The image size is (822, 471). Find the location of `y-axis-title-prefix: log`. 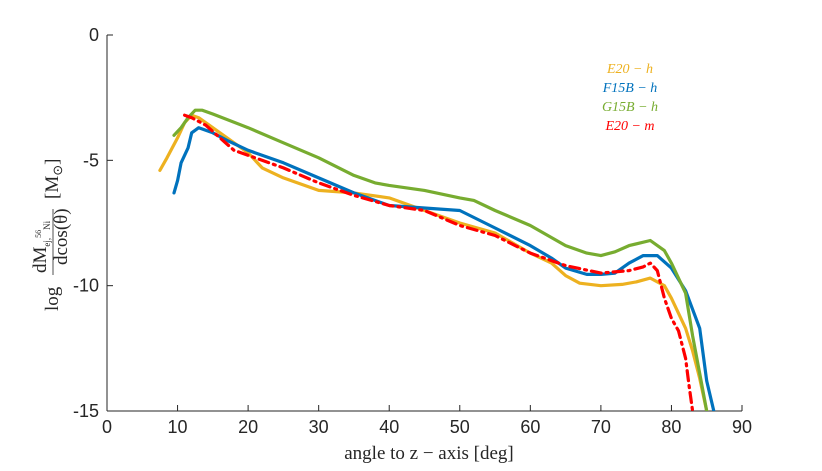

y-axis-title-prefix: log is located at coordinates (52, 298).